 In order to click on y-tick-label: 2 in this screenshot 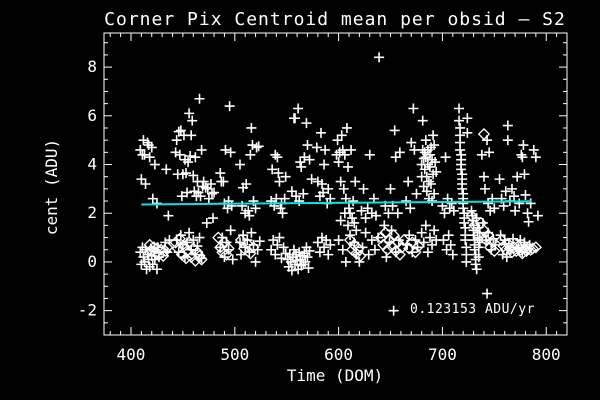, I will do `click(92, 212)`.